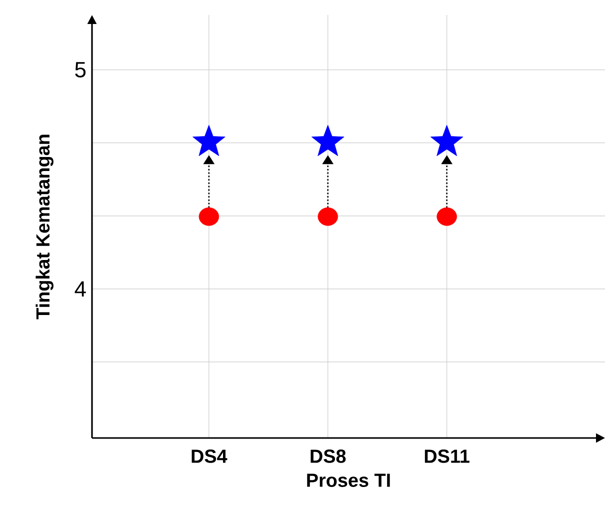 The width and height of the screenshot is (605, 527). What do you see at coordinates (80, 288) in the screenshot?
I see `y-tick-label: 4` at bounding box center [80, 288].